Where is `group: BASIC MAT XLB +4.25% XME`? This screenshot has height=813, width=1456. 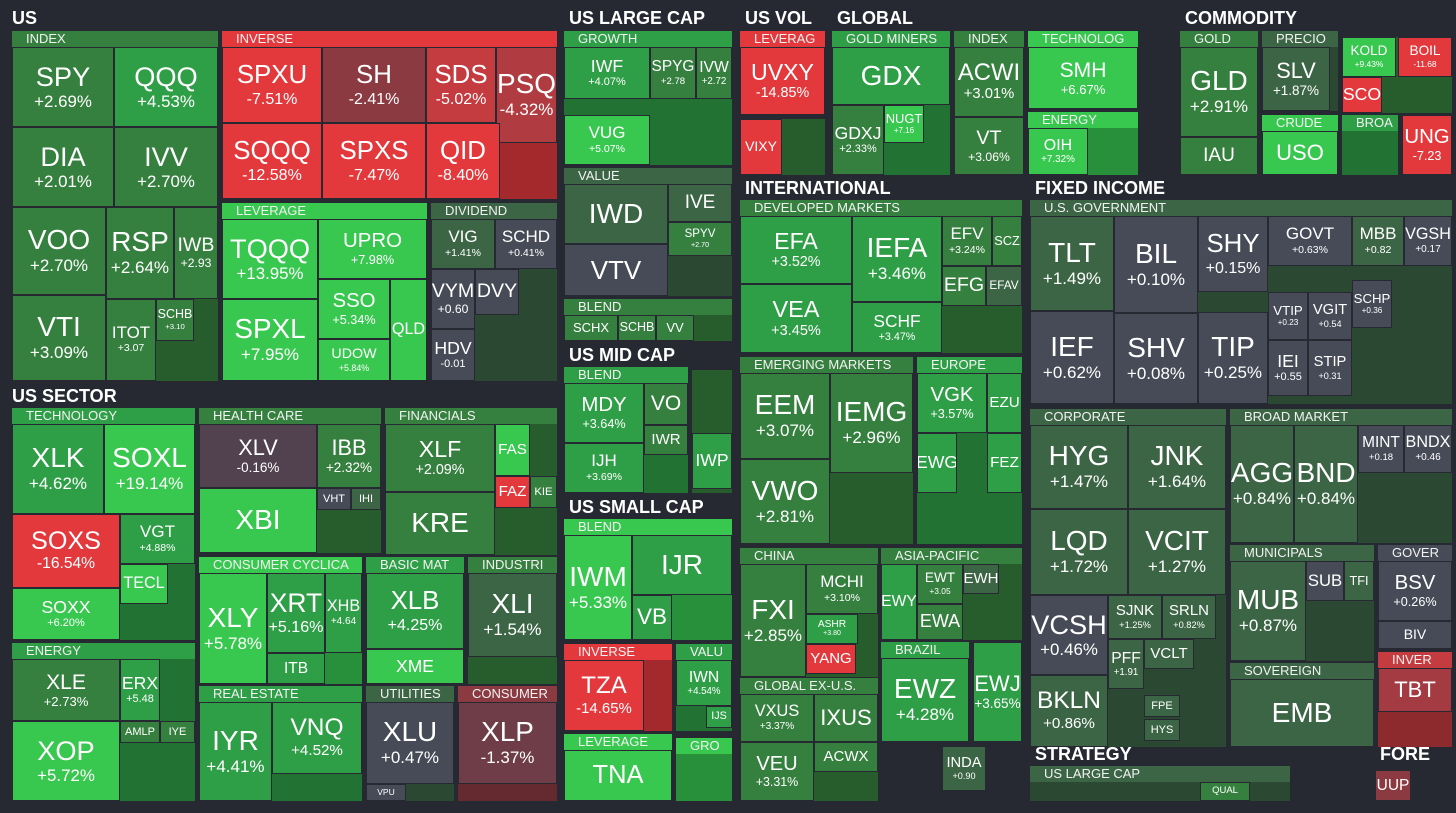 group: BASIC MAT XLB +4.25% XME is located at coordinates (415, 620).